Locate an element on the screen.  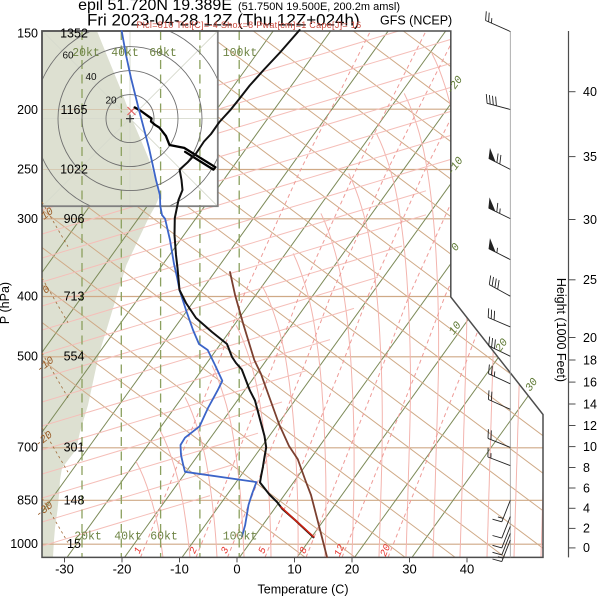
svg-text: 906 is located at coordinates (74, 219).